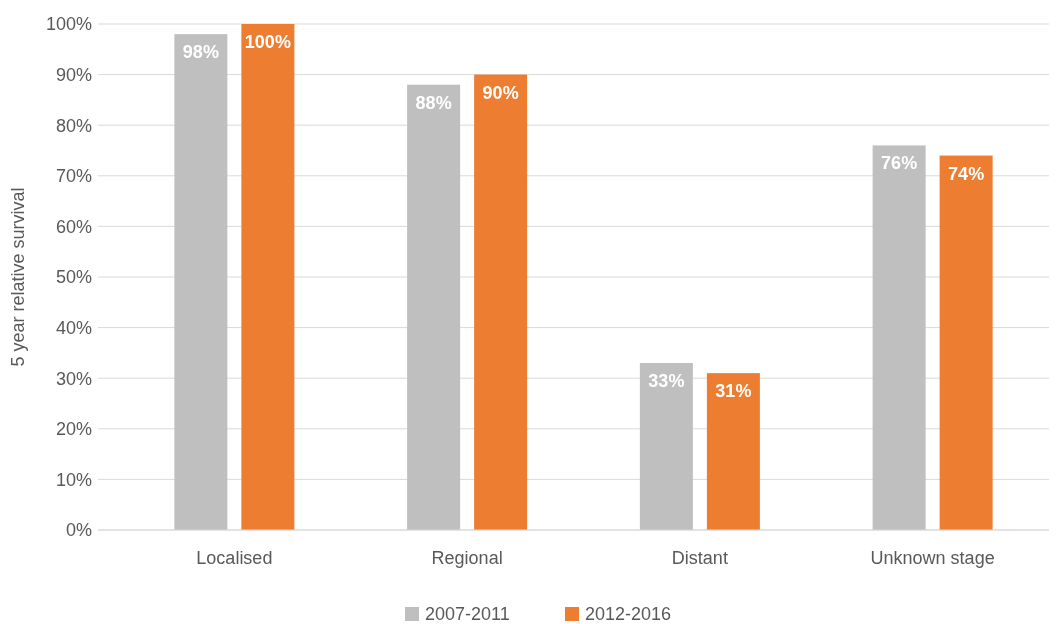 The image size is (1057, 624). Describe the element at coordinates (666, 381) in the screenshot. I see `data-label: 33%` at that location.